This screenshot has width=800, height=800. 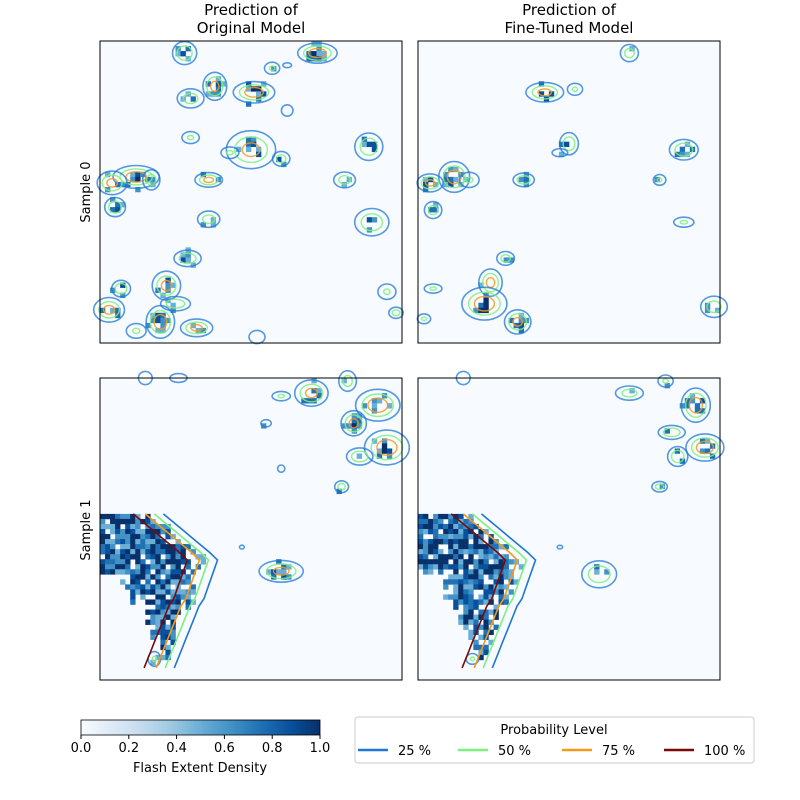 I want to click on col-title-0-line1: Prediction of, so click(x=251, y=10).